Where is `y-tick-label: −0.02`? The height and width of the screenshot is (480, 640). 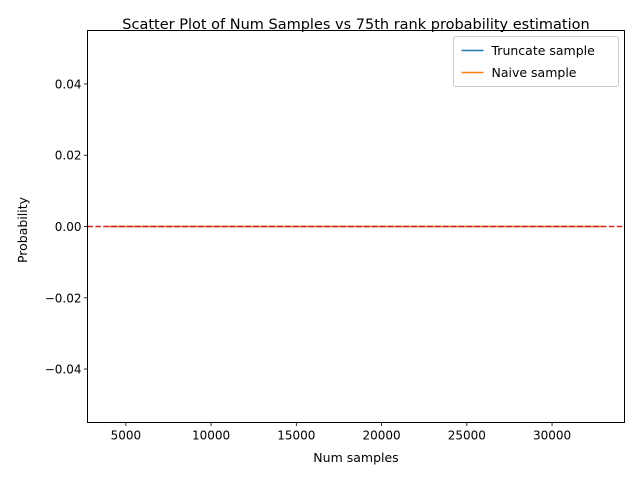
y-tick-label: −0.02 is located at coordinates (63, 298).